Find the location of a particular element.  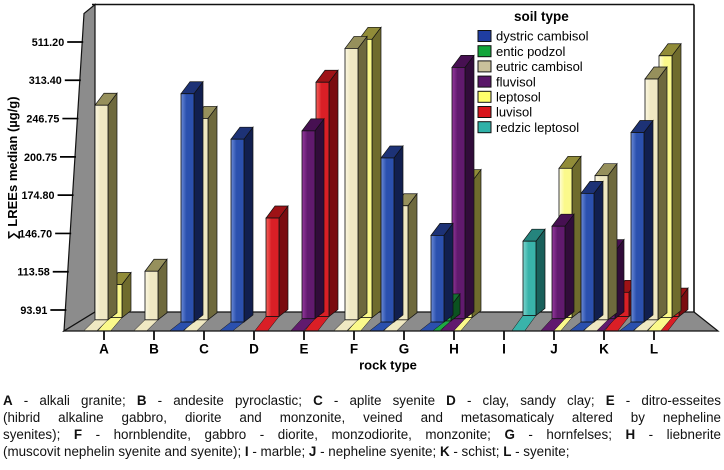

bar-H-fluvisol is located at coordinates (457, 192).